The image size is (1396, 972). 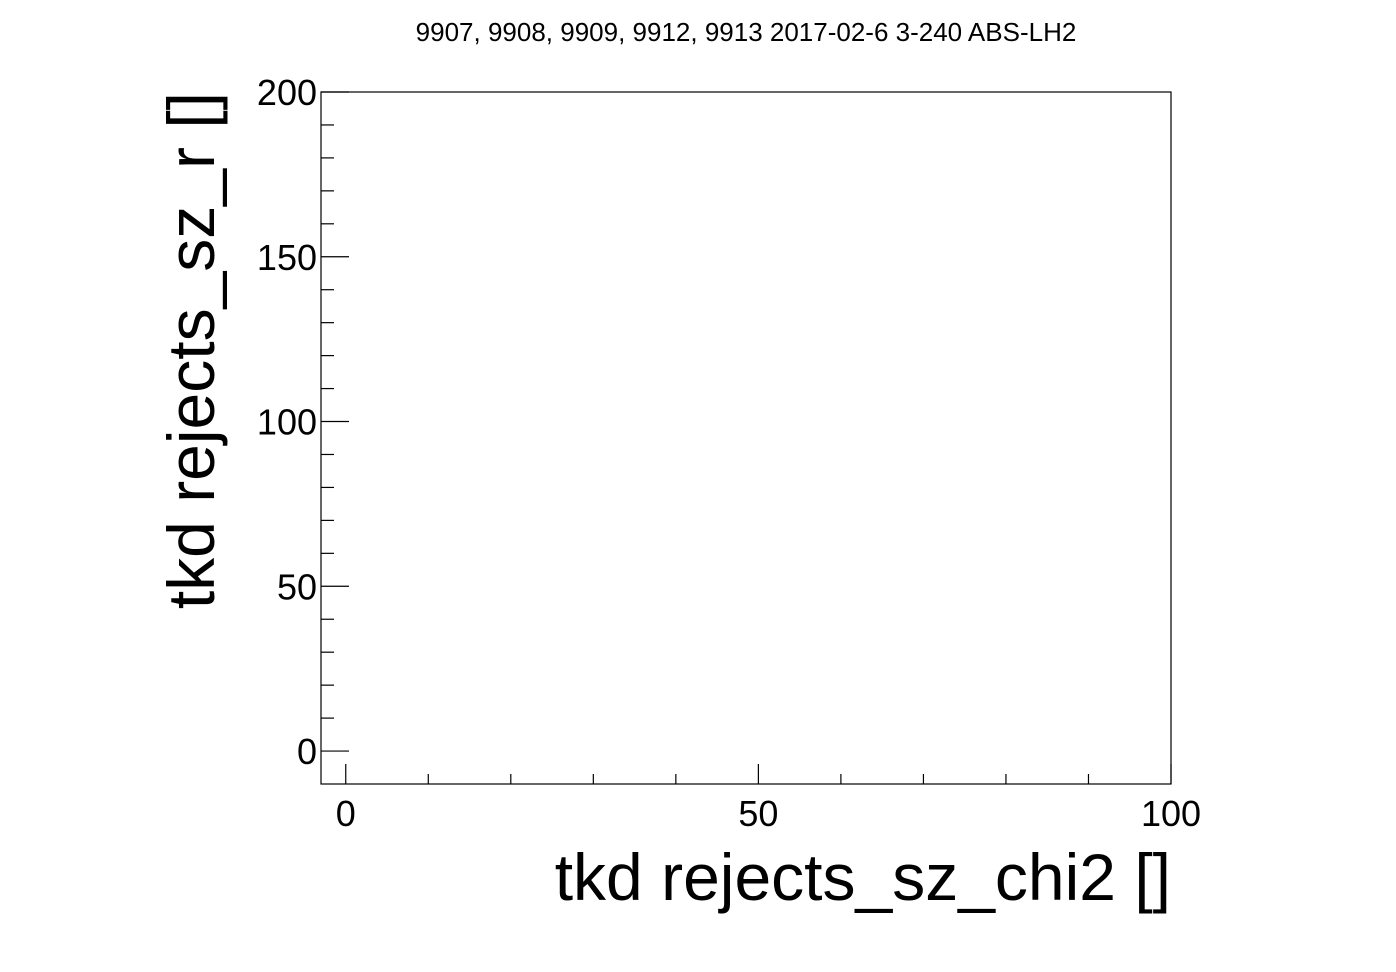 I want to click on x-tick-label: 0, so click(x=346, y=813).